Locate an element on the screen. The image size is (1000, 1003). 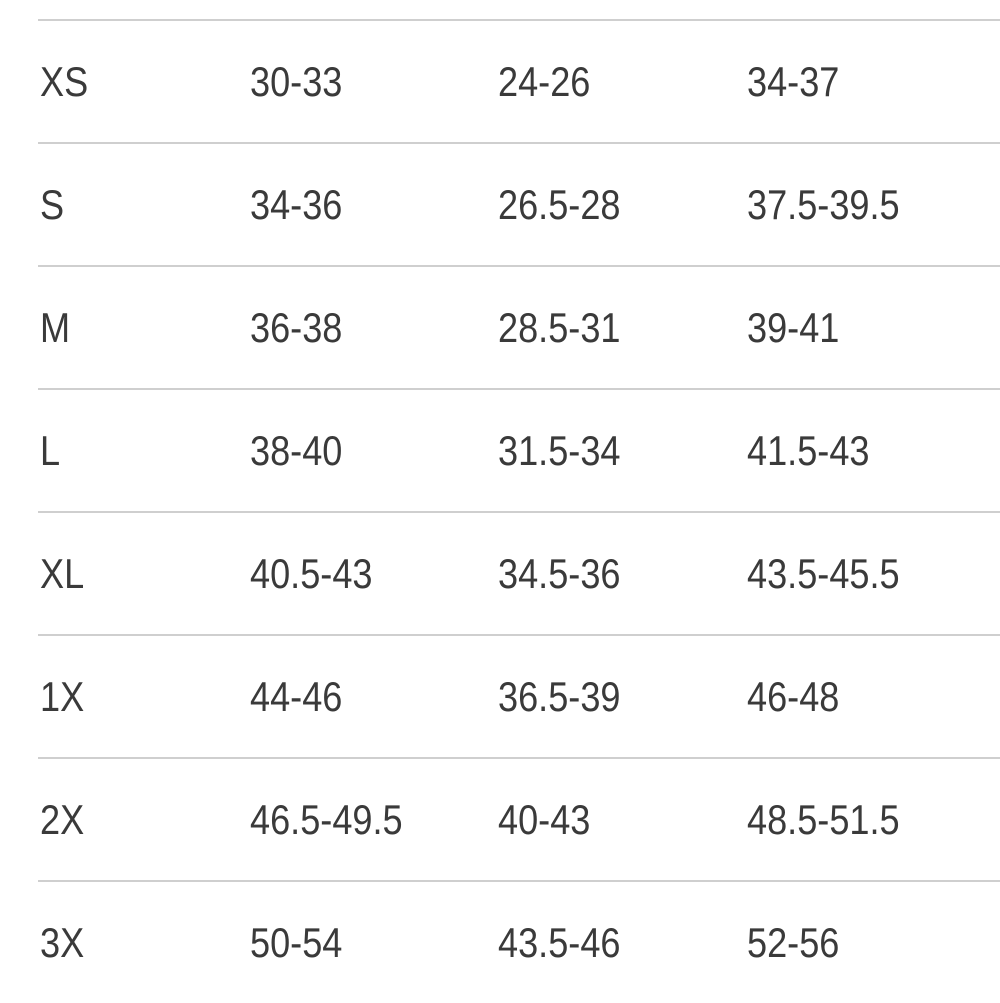
measurement-cell: 30-33 is located at coordinates (296, 81).